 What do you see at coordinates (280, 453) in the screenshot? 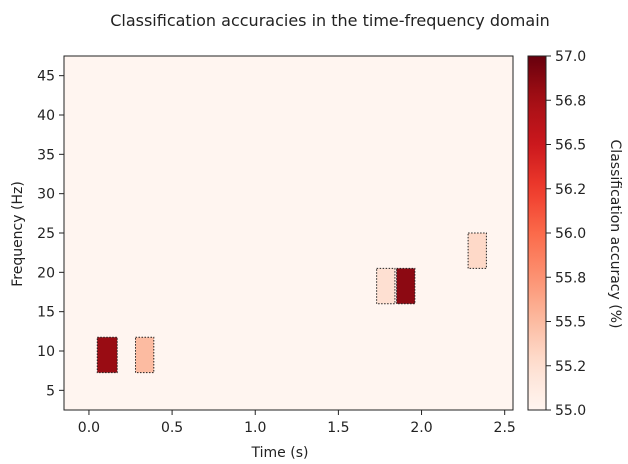
I see `x-axis-label: Time (s)` at bounding box center [280, 453].